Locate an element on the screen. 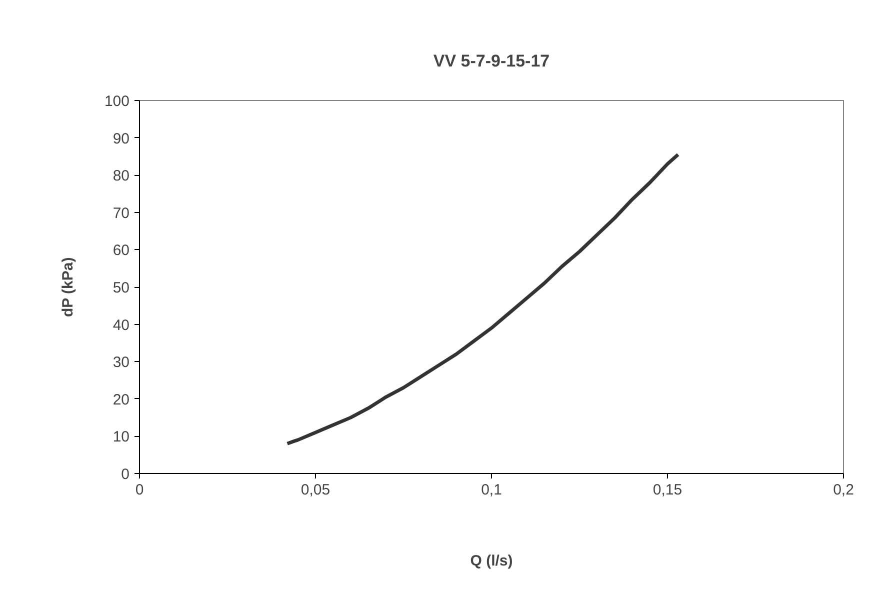 The image size is (869, 595). y-tick-label: 30 is located at coordinates (121, 363).